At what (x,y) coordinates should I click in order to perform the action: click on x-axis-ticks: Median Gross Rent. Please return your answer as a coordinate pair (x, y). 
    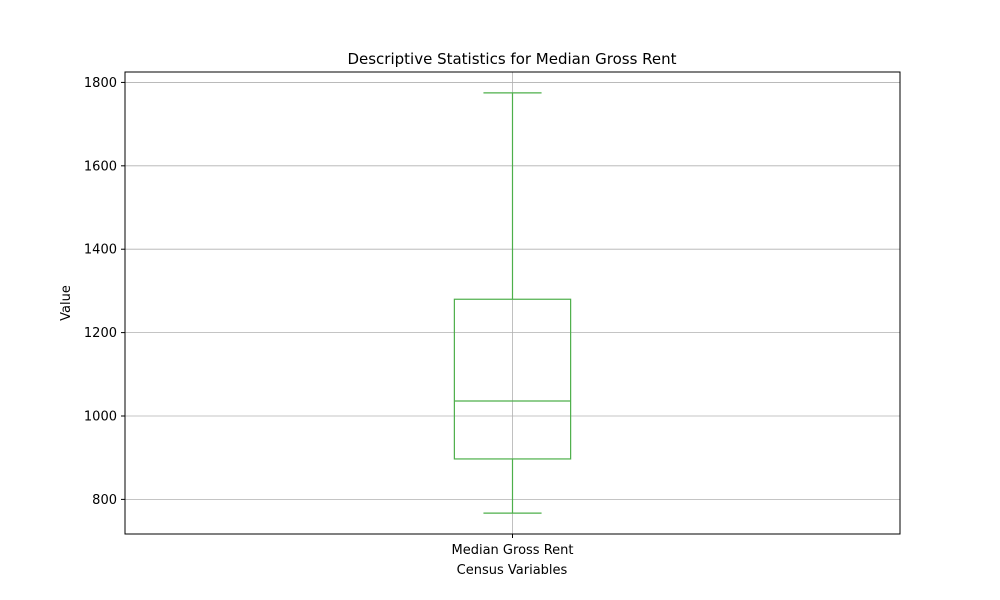
    Looking at the image, I should click on (513, 546).